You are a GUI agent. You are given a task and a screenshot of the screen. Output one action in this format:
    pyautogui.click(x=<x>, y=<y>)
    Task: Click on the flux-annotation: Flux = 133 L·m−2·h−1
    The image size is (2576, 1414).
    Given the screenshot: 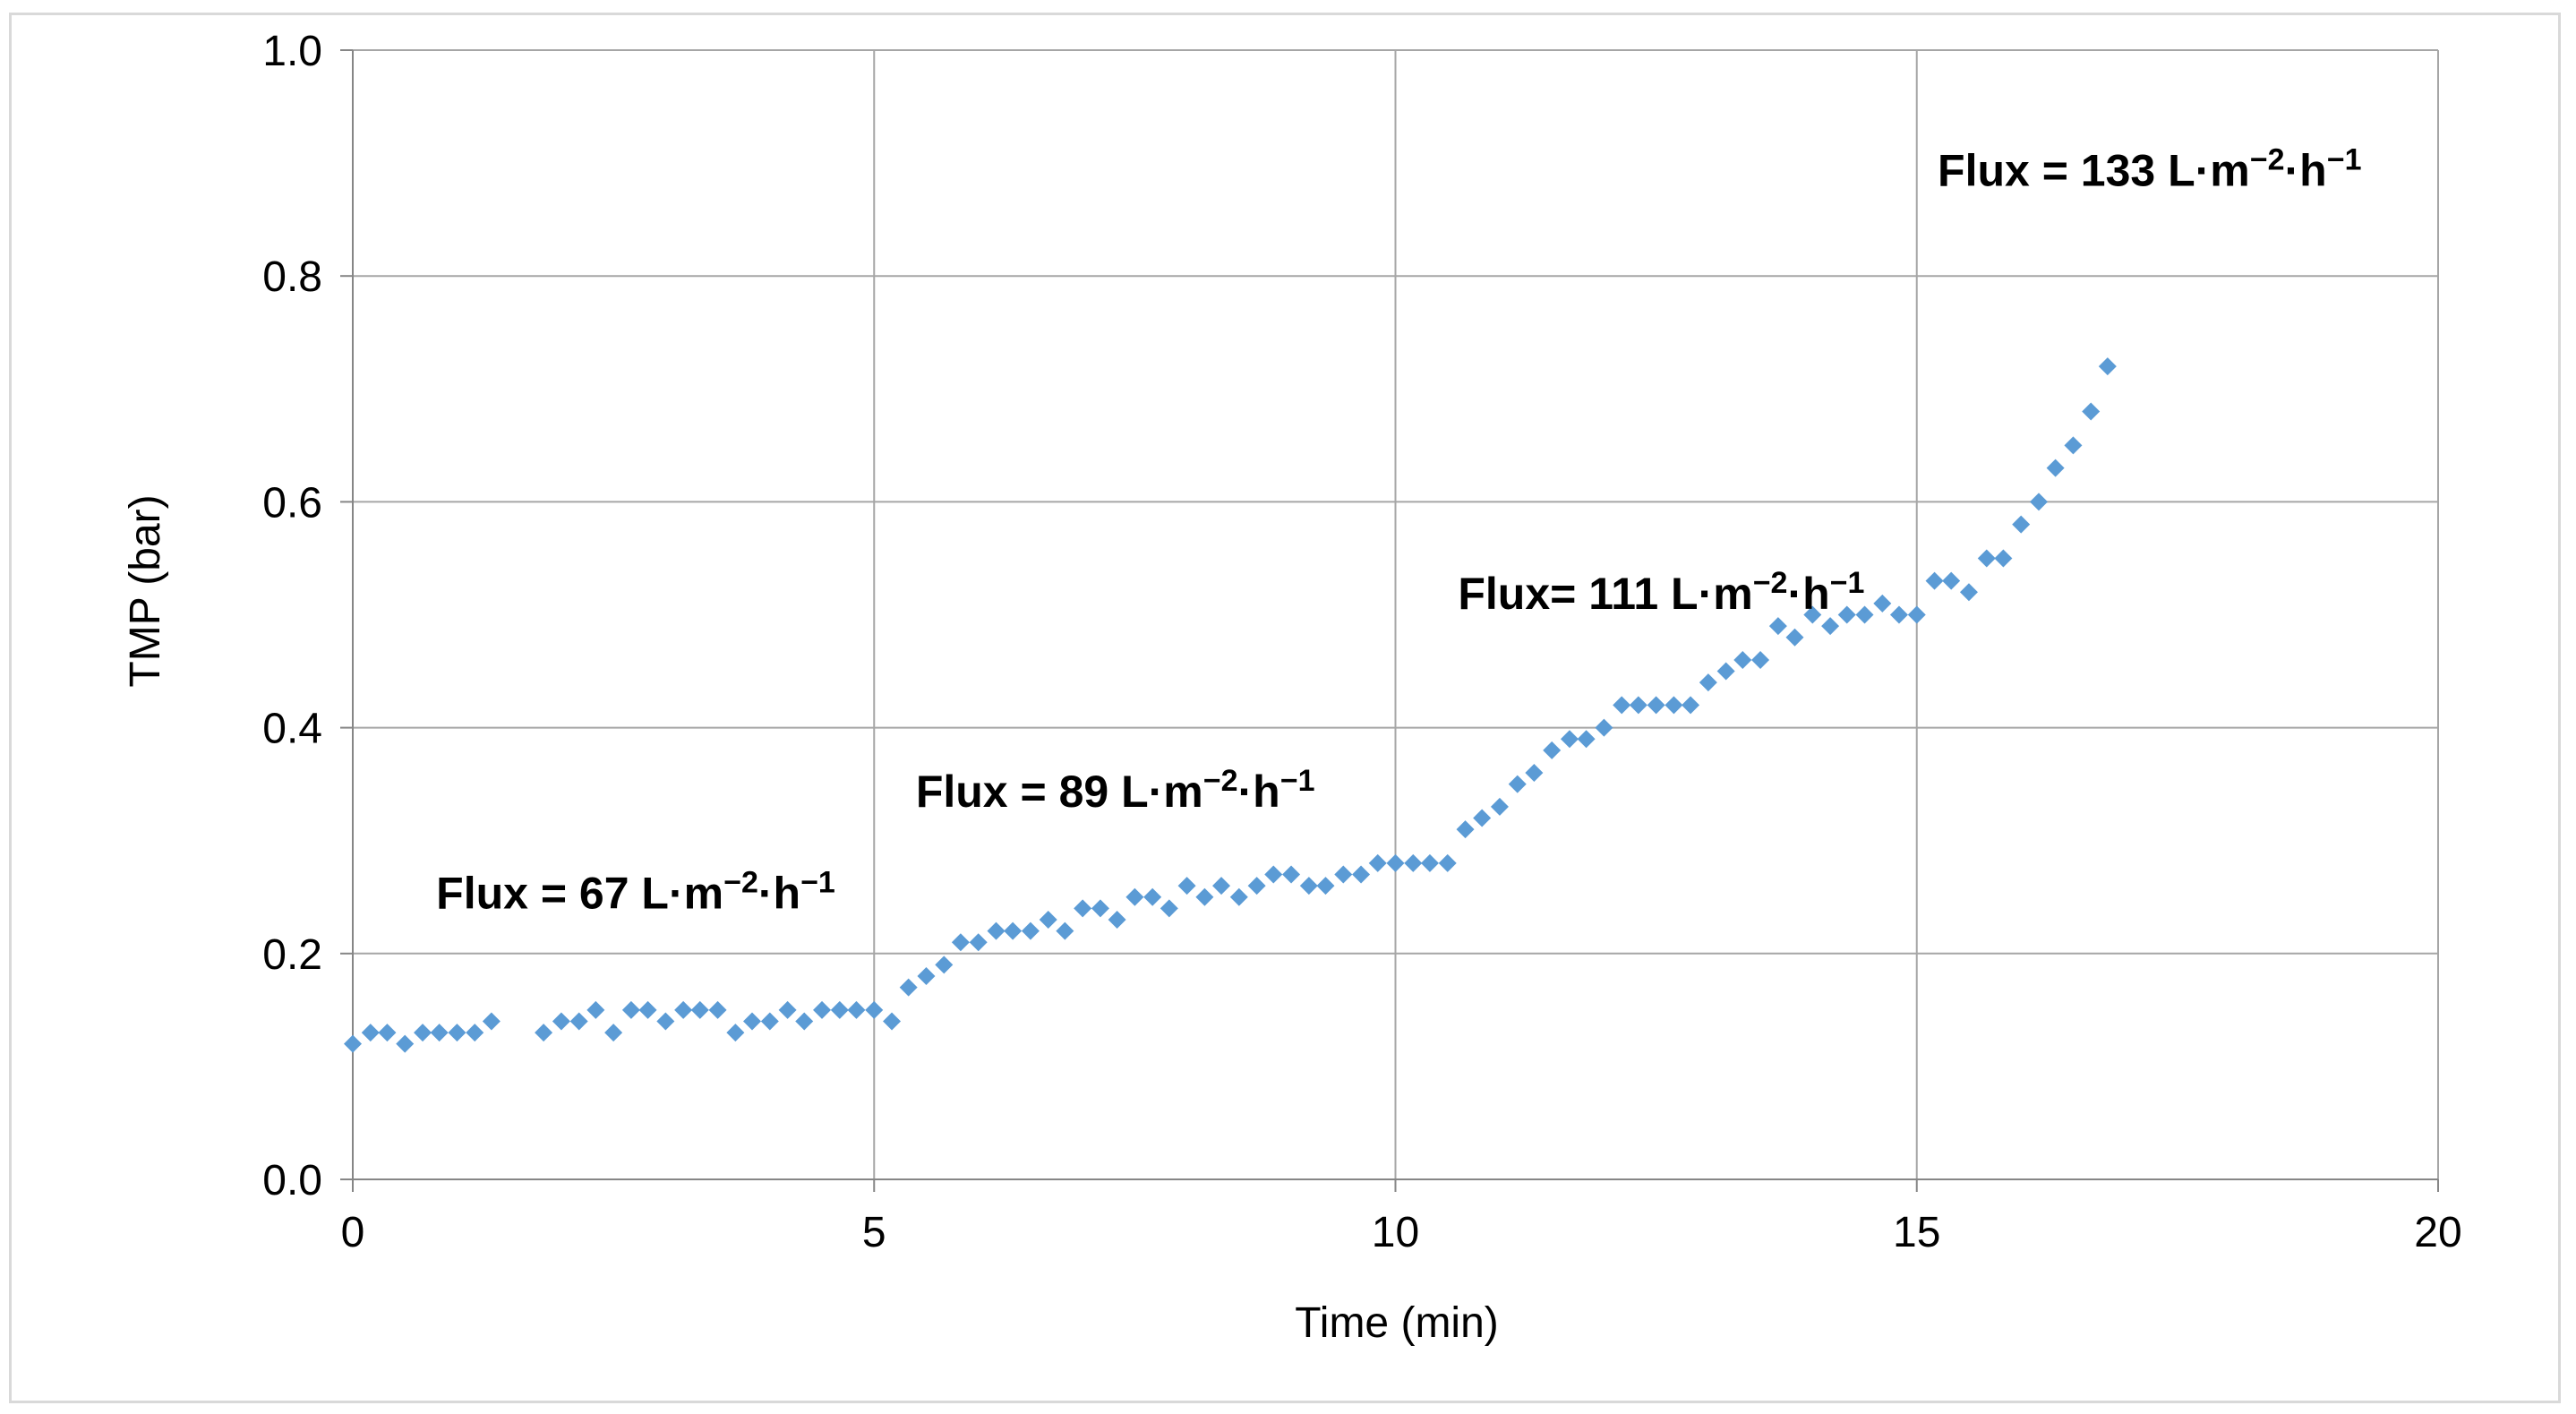 What is the action you would take?
    pyautogui.click(x=2149, y=168)
    